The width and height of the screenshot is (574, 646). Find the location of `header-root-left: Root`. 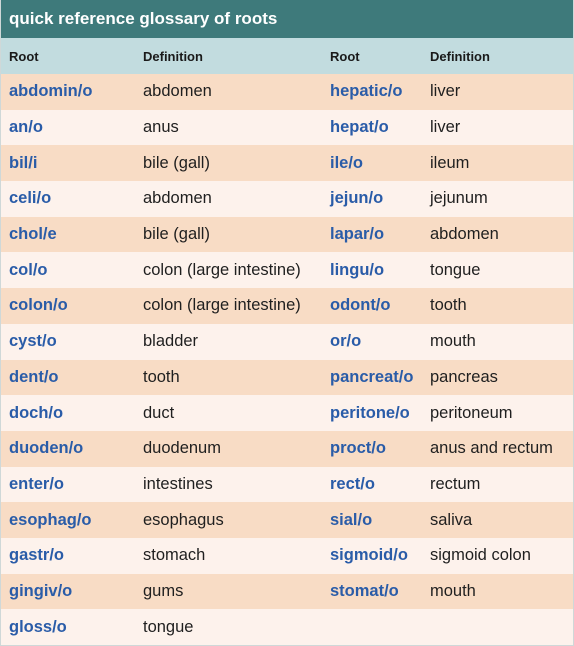

header-root-left: Root is located at coordinates (24, 56).